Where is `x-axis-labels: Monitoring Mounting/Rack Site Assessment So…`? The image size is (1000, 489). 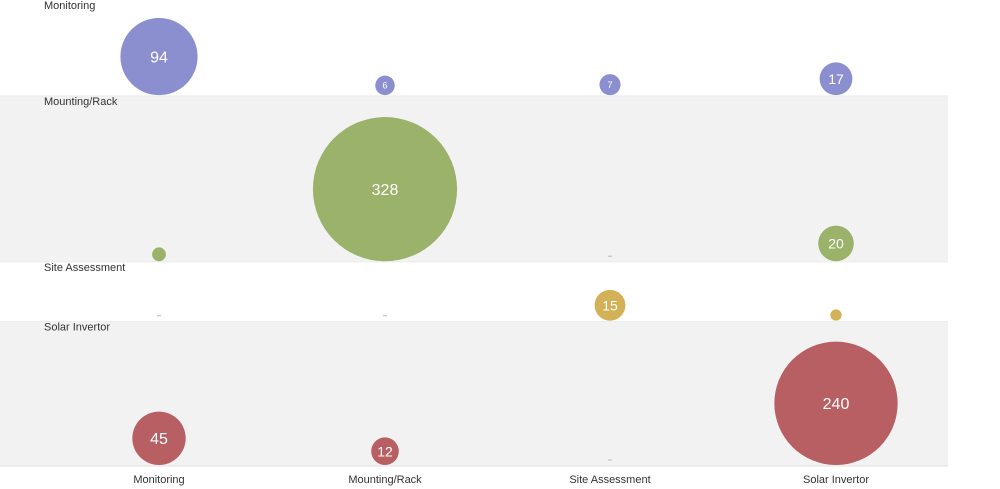 x-axis-labels: Monitoring Mounting/Rack Site Assessment So… is located at coordinates (501, 480).